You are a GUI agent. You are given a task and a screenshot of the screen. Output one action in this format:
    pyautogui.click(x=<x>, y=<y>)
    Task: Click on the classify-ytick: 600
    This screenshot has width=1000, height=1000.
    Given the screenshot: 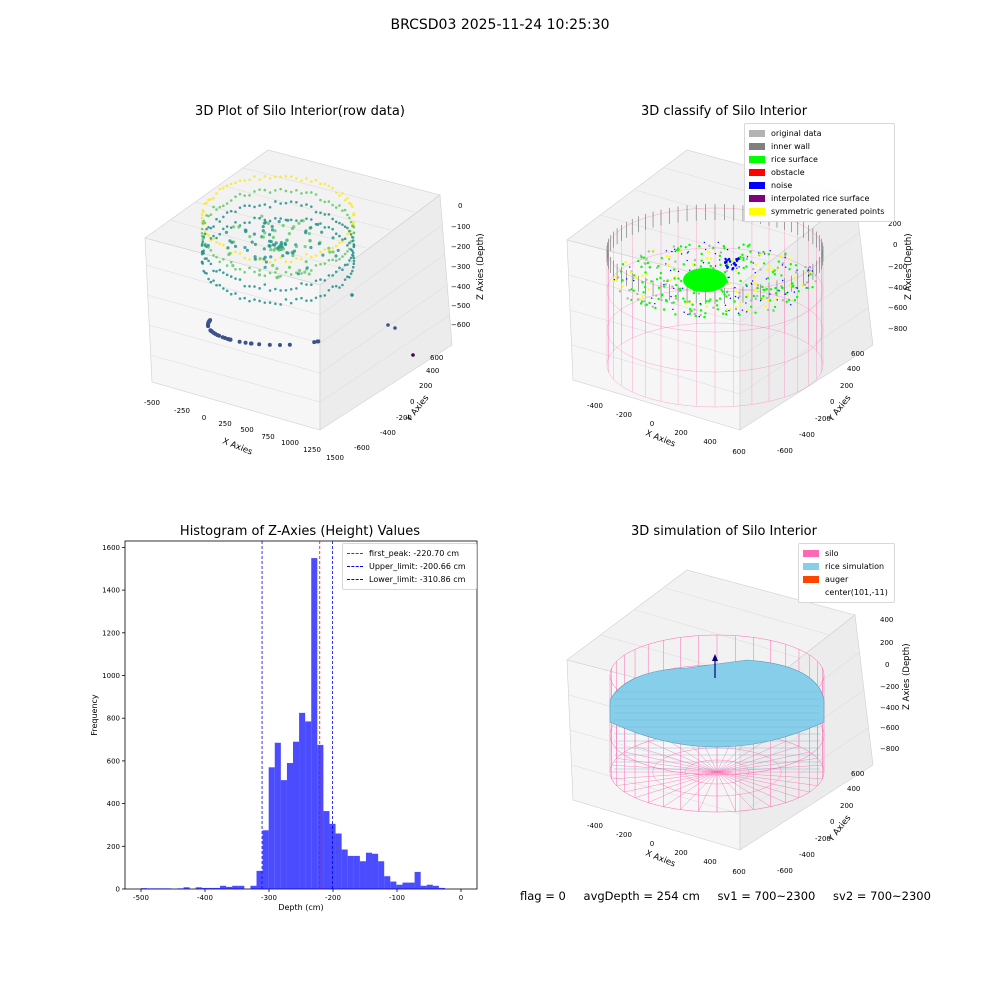 What is the action you would take?
    pyautogui.click(x=857, y=354)
    